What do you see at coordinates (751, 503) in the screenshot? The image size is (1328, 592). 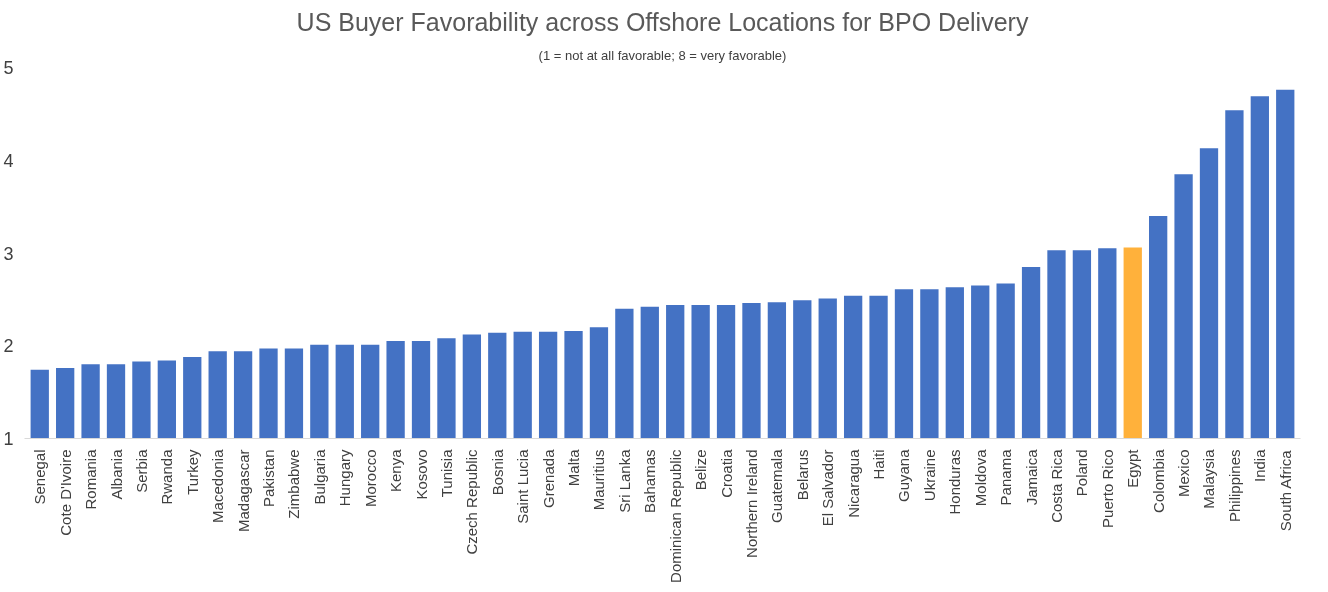 I see `x-tick-label: Northern Ireland` at bounding box center [751, 503].